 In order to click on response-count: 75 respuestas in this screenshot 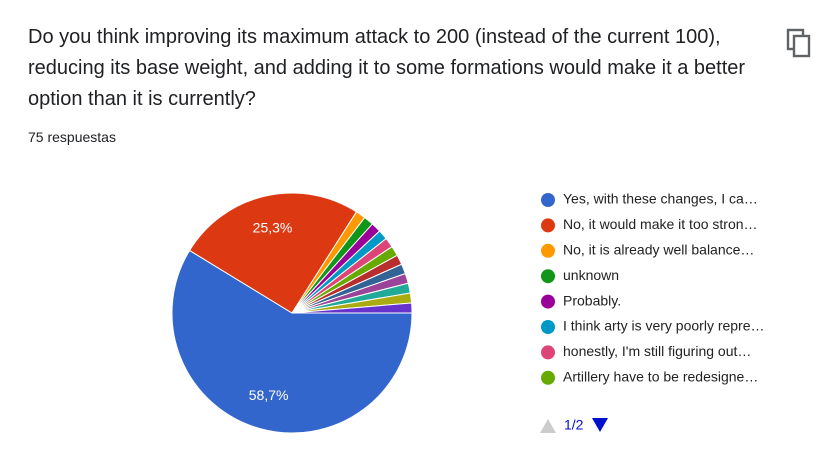, I will do `click(72, 137)`.